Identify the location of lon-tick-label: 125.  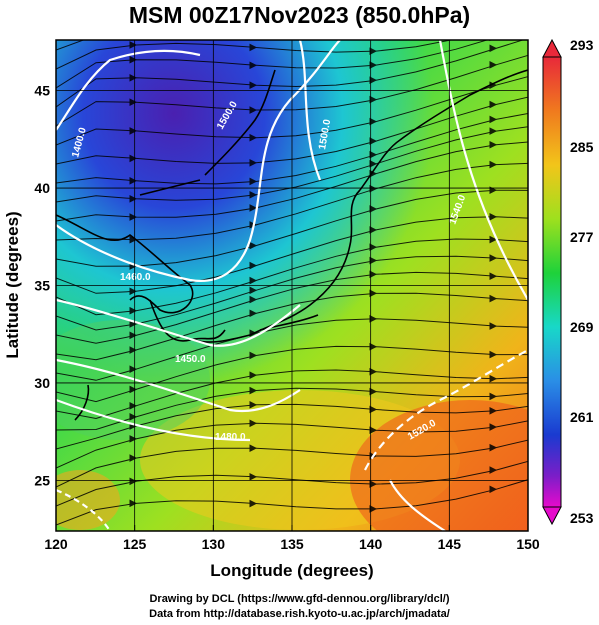
(135, 544).